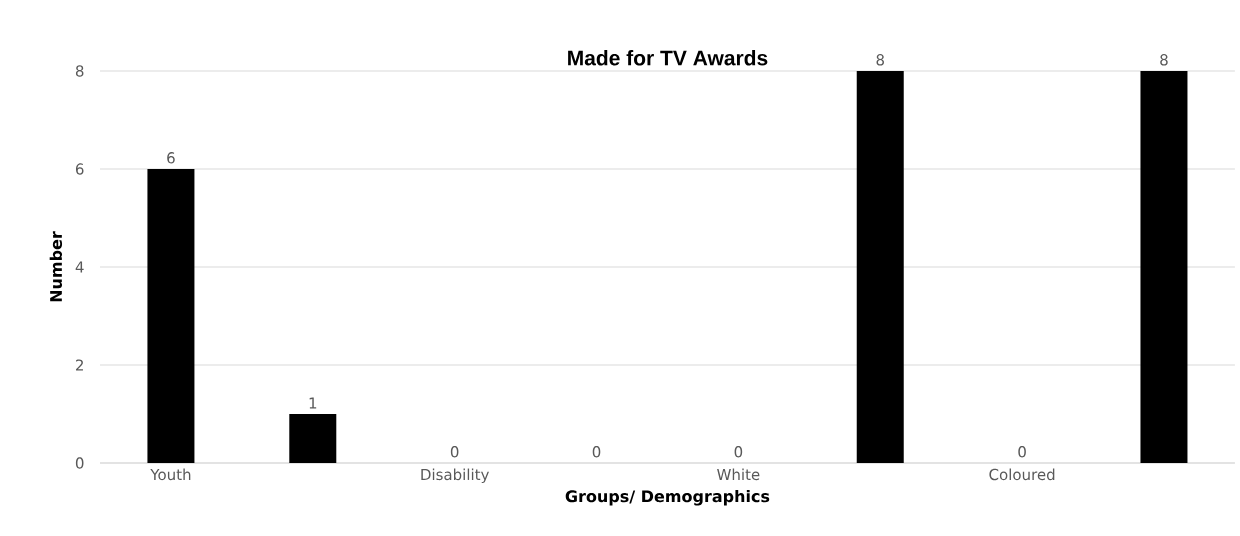 The height and width of the screenshot is (536, 1240). Describe the element at coordinates (79, 463) in the screenshot. I see `y-tick-label: 0` at that location.